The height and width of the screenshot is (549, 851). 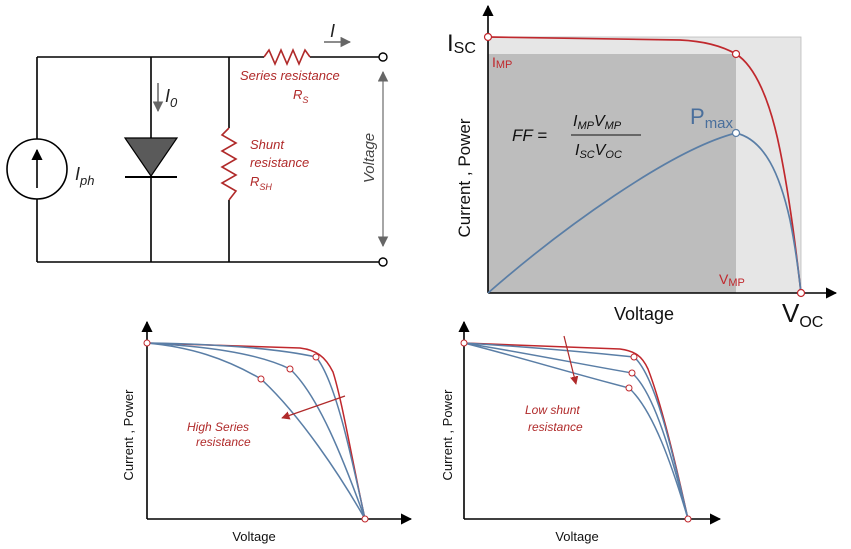 What do you see at coordinates (802, 314) in the screenshot?
I see `voc-label: VOC` at bounding box center [802, 314].